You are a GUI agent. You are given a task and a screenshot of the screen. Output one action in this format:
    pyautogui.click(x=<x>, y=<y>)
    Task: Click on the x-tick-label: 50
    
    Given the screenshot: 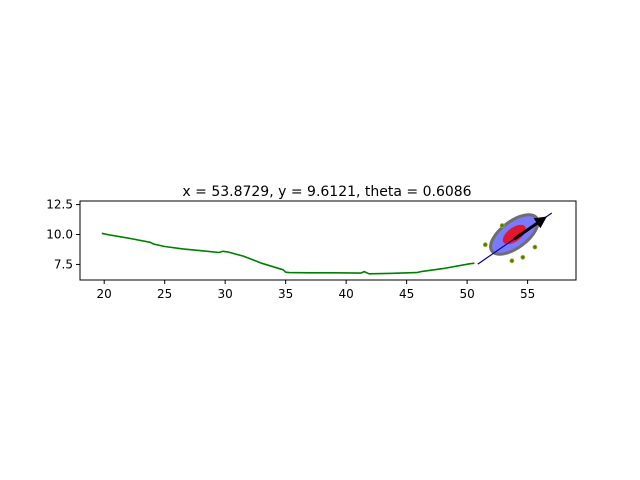 What is the action you would take?
    pyautogui.click(x=466, y=294)
    